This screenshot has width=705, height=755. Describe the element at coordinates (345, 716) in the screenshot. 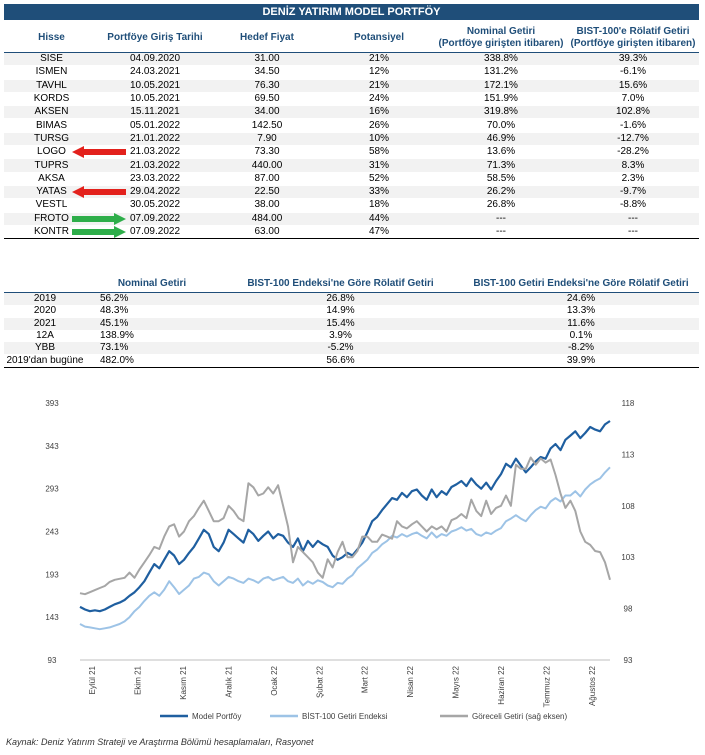

I see `legend-label: BİST-100 Getiri Endeksi` at that location.